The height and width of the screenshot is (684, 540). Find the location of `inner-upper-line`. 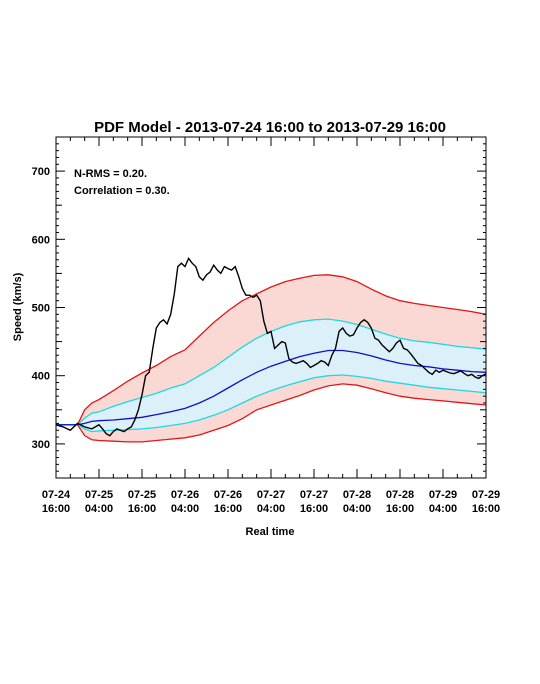

inner-upper-line is located at coordinates (271, 372).